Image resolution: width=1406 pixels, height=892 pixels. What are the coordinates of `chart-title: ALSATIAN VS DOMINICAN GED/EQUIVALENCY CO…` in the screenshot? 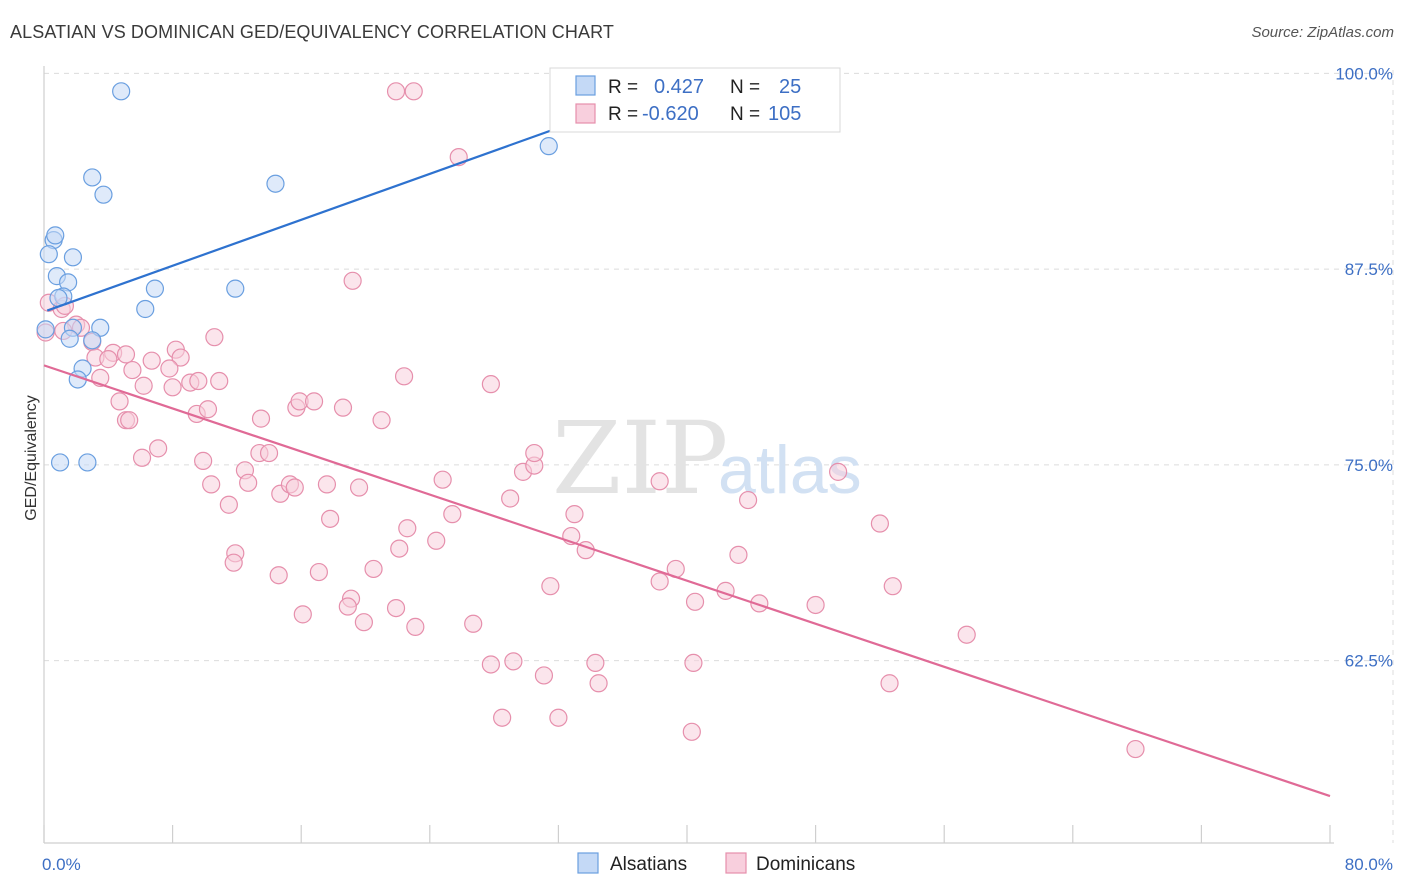 It's located at (312, 32).